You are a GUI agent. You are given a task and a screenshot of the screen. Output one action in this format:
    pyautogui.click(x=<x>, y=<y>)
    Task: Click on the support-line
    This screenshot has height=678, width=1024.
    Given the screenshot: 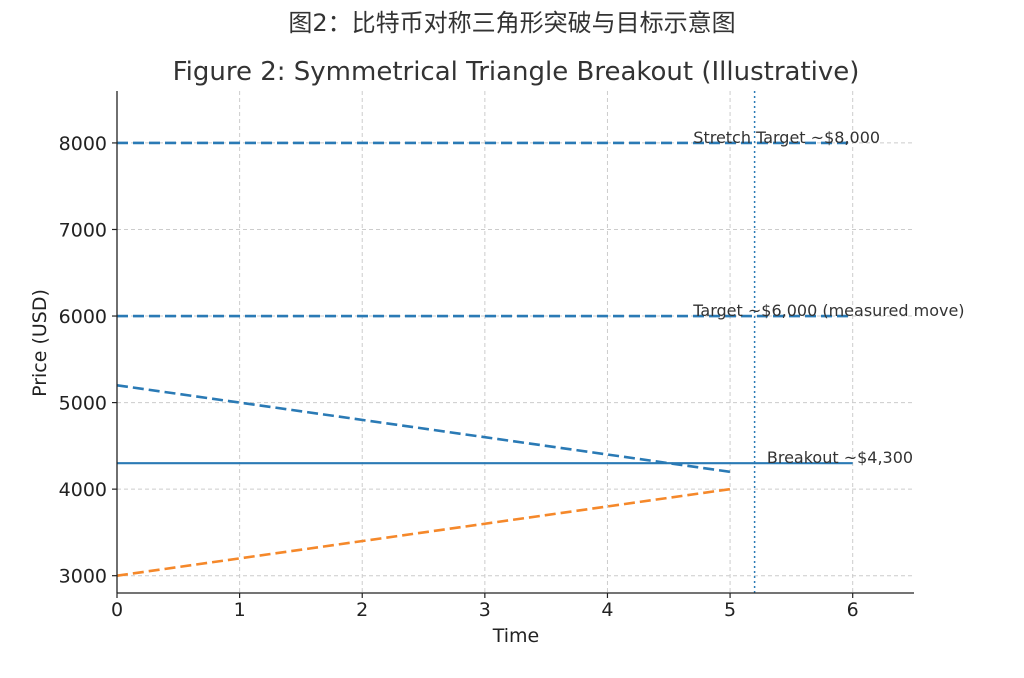 What is the action you would take?
    pyautogui.click(x=423, y=532)
    